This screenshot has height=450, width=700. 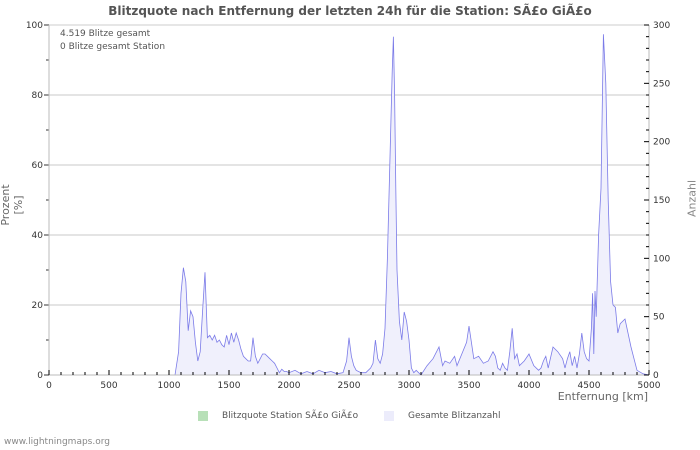 I want to click on svg-text: 250, so click(x=661, y=84).